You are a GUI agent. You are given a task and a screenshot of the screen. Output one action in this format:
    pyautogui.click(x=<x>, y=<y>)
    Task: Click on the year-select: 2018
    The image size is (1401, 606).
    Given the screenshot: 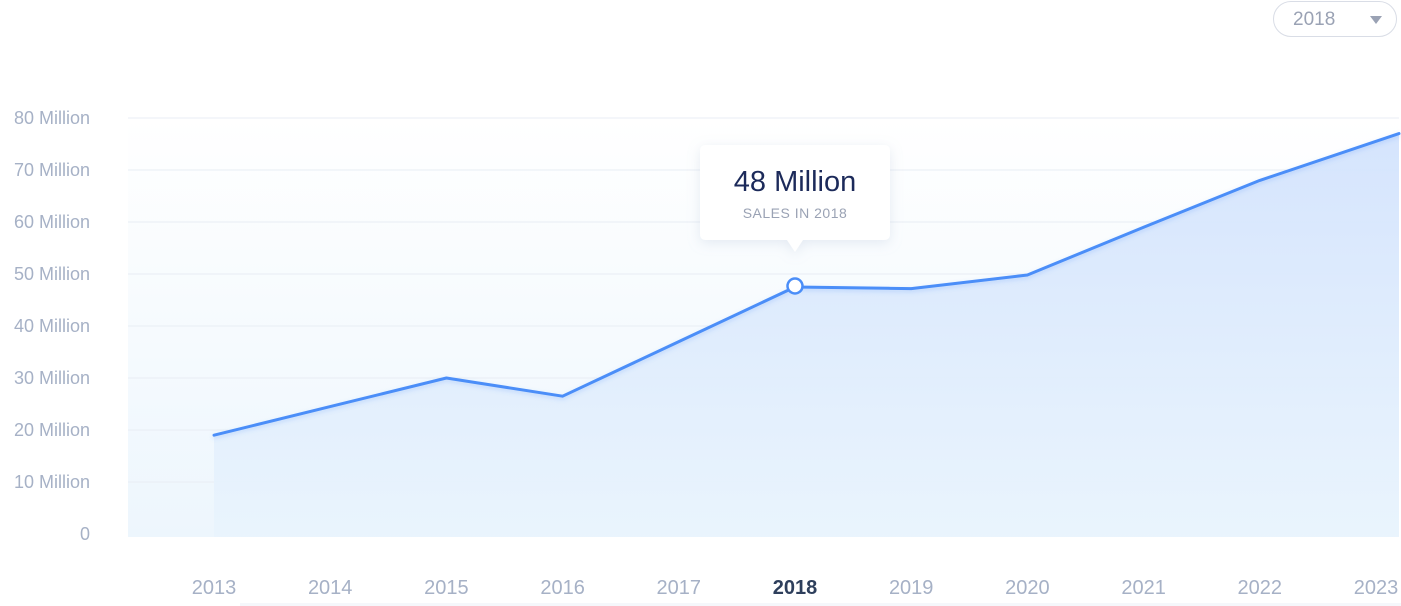 What is the action you would take?
    pyautogui.click(x=1335, y=19)
    